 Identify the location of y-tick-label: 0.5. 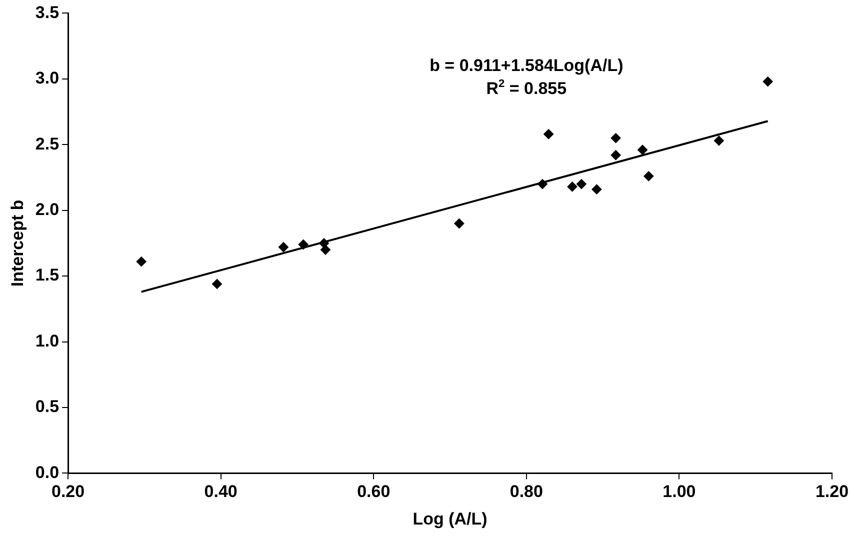
(47, 406).